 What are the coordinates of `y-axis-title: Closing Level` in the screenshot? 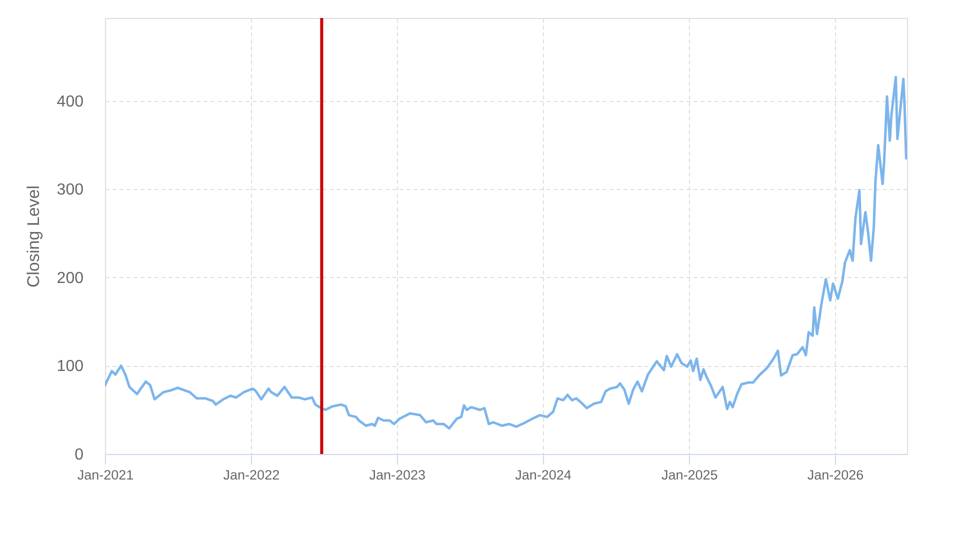 It's located at (33, 236).